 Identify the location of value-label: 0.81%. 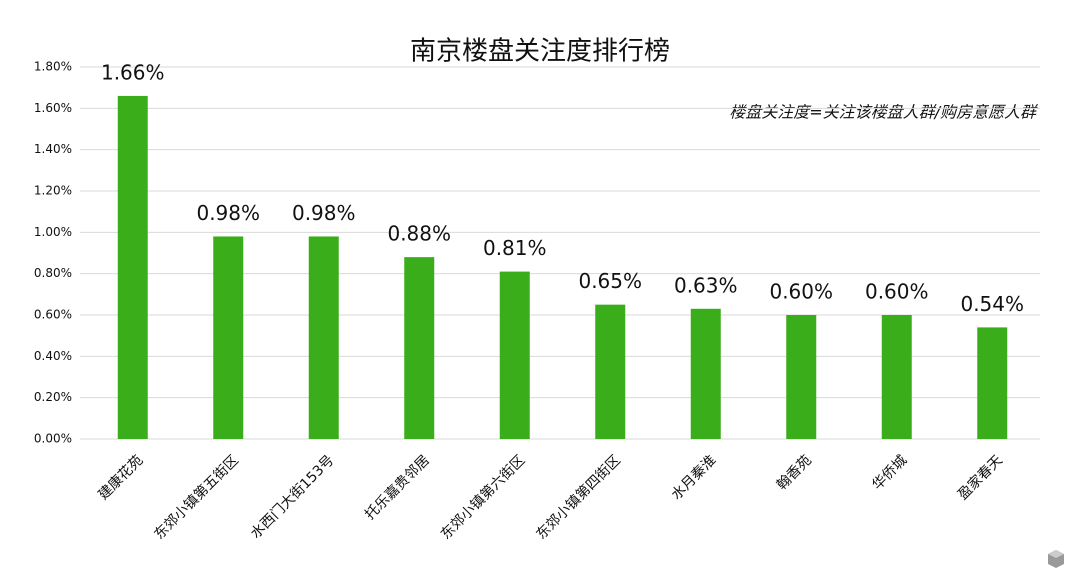
(515, 248).